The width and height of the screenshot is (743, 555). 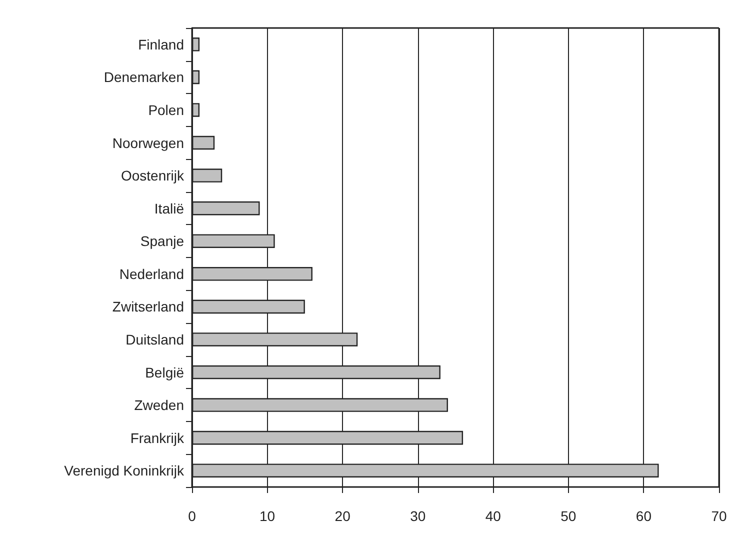 I want to click on y-tick-label: België, so click(x=164, y=372).